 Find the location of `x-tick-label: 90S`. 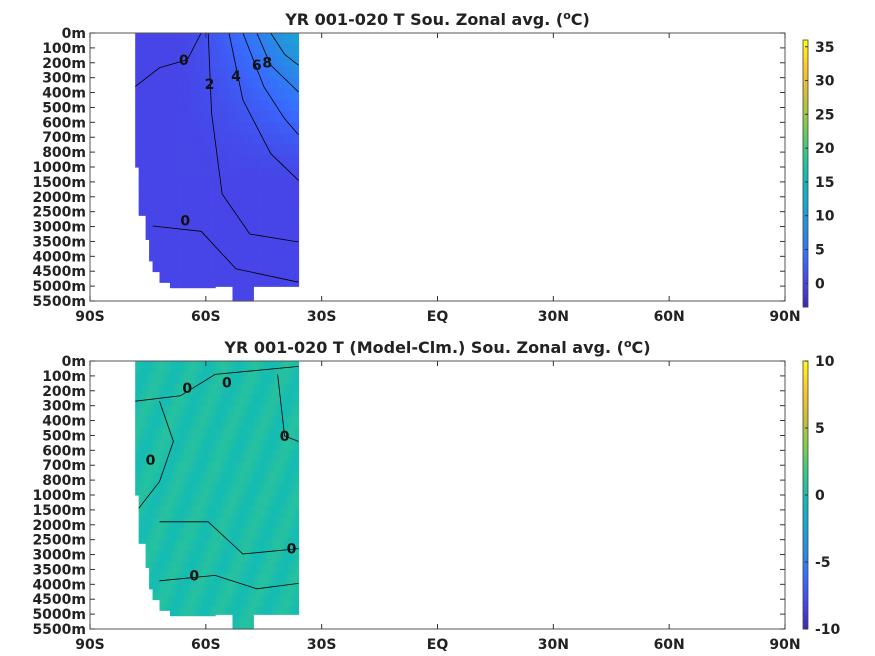

x-tick-label: 90S is located at coordinates (90, 645).